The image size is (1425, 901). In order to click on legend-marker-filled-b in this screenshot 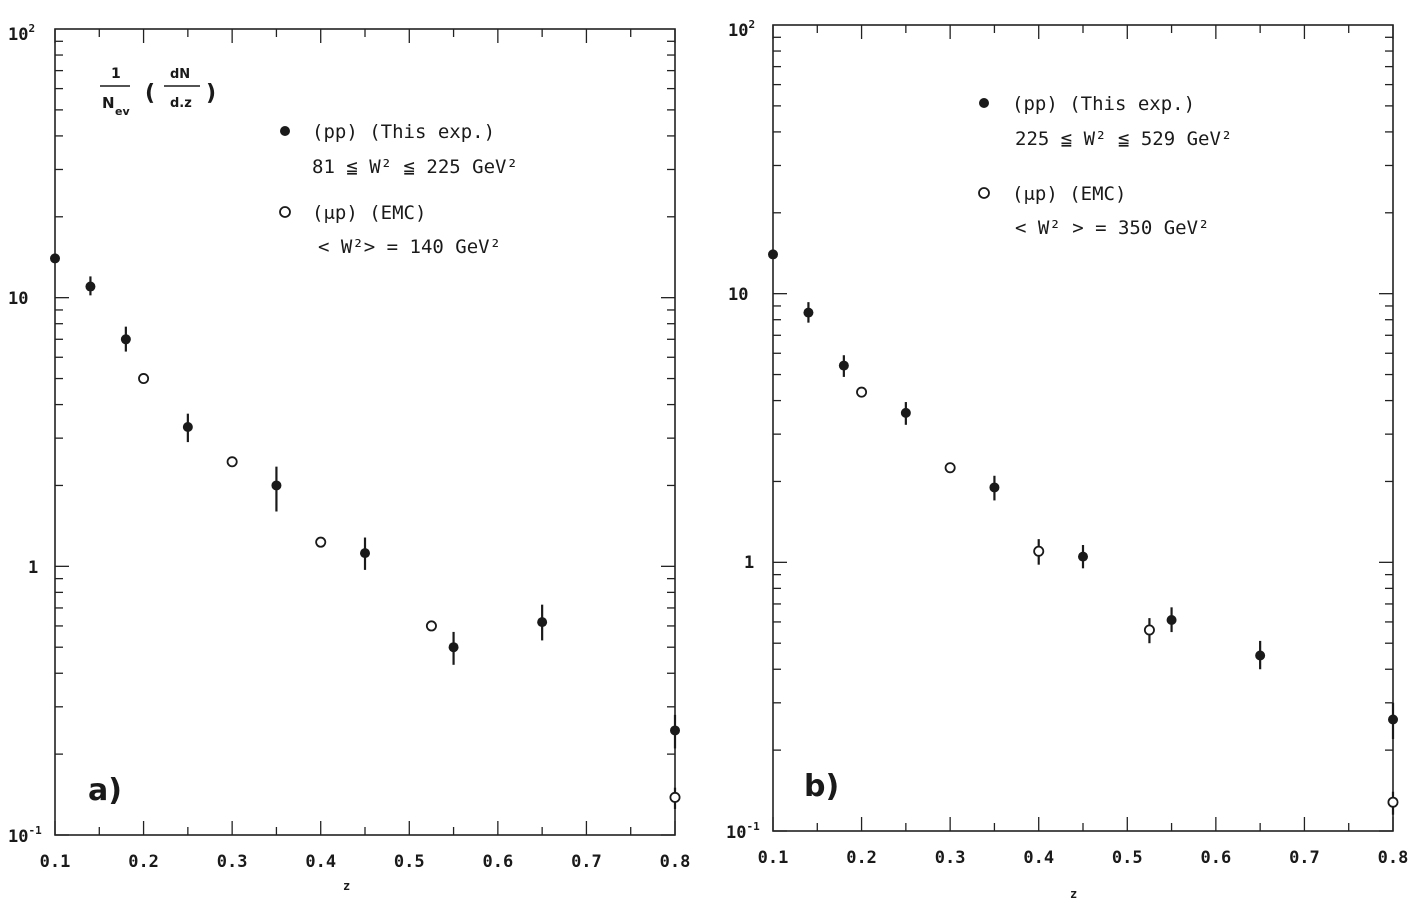, I will do `click(984, 103)`.